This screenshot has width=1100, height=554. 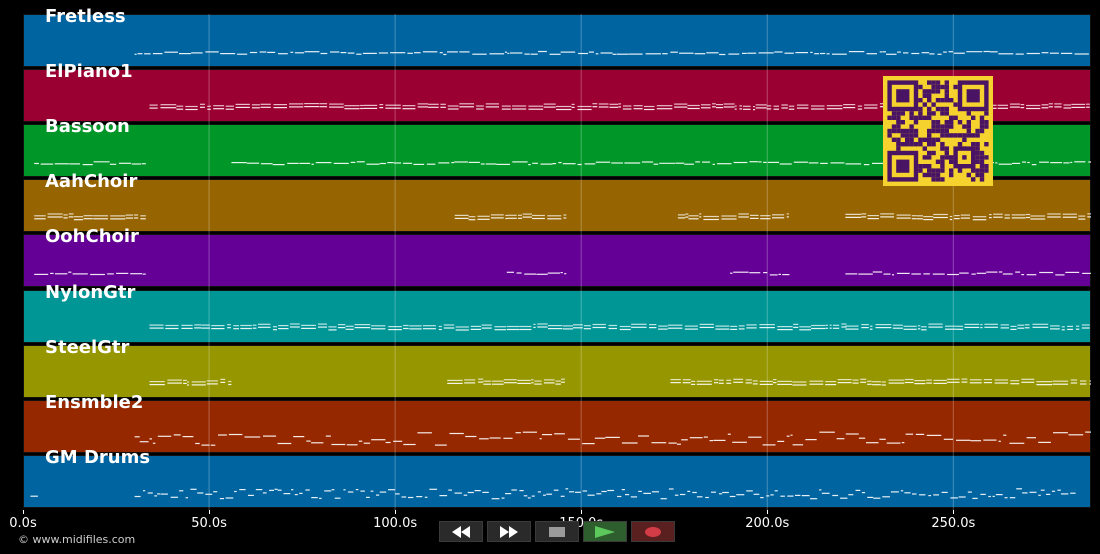 I want to click on qr-code-image, so click(x=938, y=131).